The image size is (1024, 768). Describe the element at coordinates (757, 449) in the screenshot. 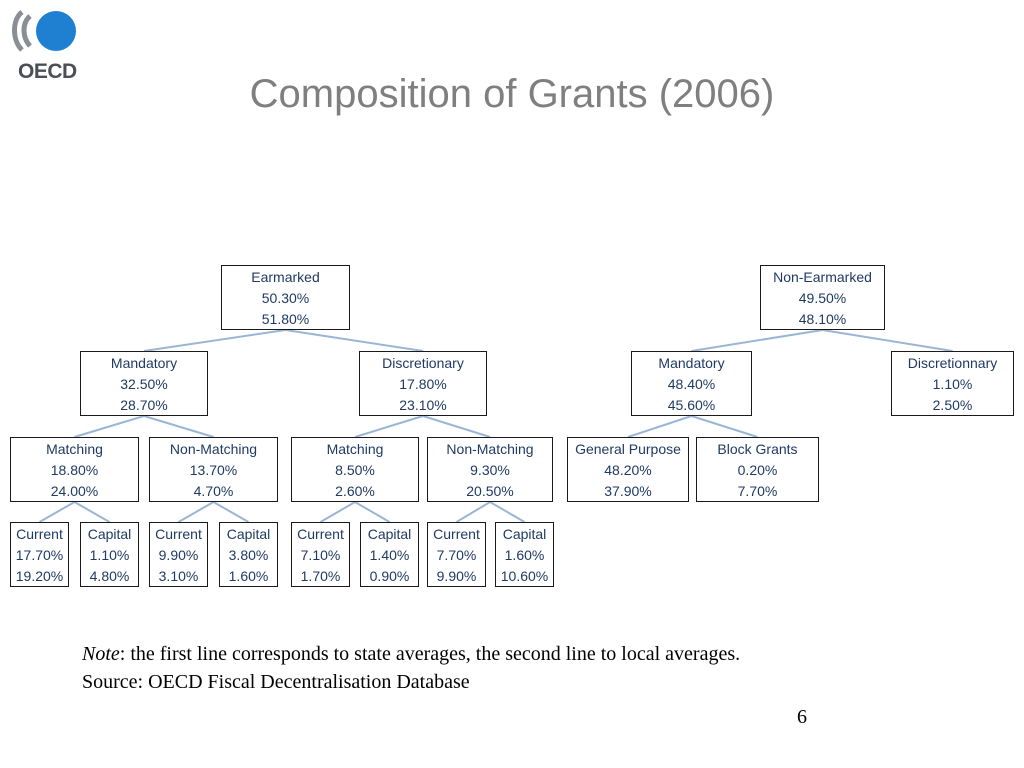

I see `node-label: Block Grants` at that location.